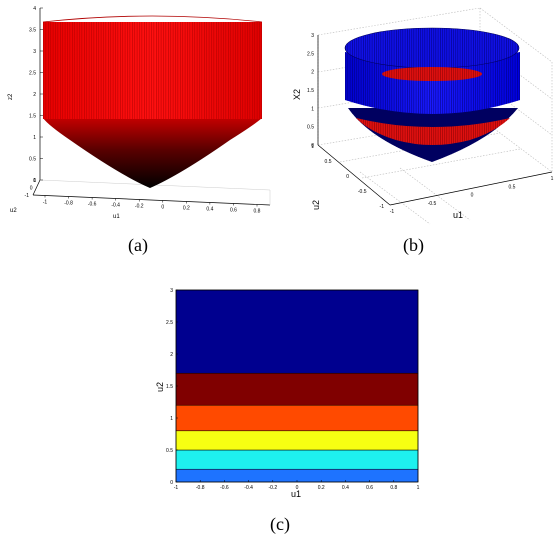 The height and width of the screenshot is (536, 558). What do you see at coordinates (209, 210) in the screenshot?
I see `a-x-tick-label: 0.4` at bounding box center [209, 210].